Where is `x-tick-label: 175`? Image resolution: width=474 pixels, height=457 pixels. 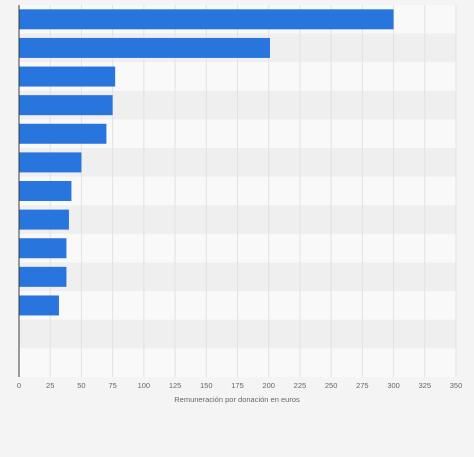 x-tick-label: 175 is located at coordinates (237, 385).